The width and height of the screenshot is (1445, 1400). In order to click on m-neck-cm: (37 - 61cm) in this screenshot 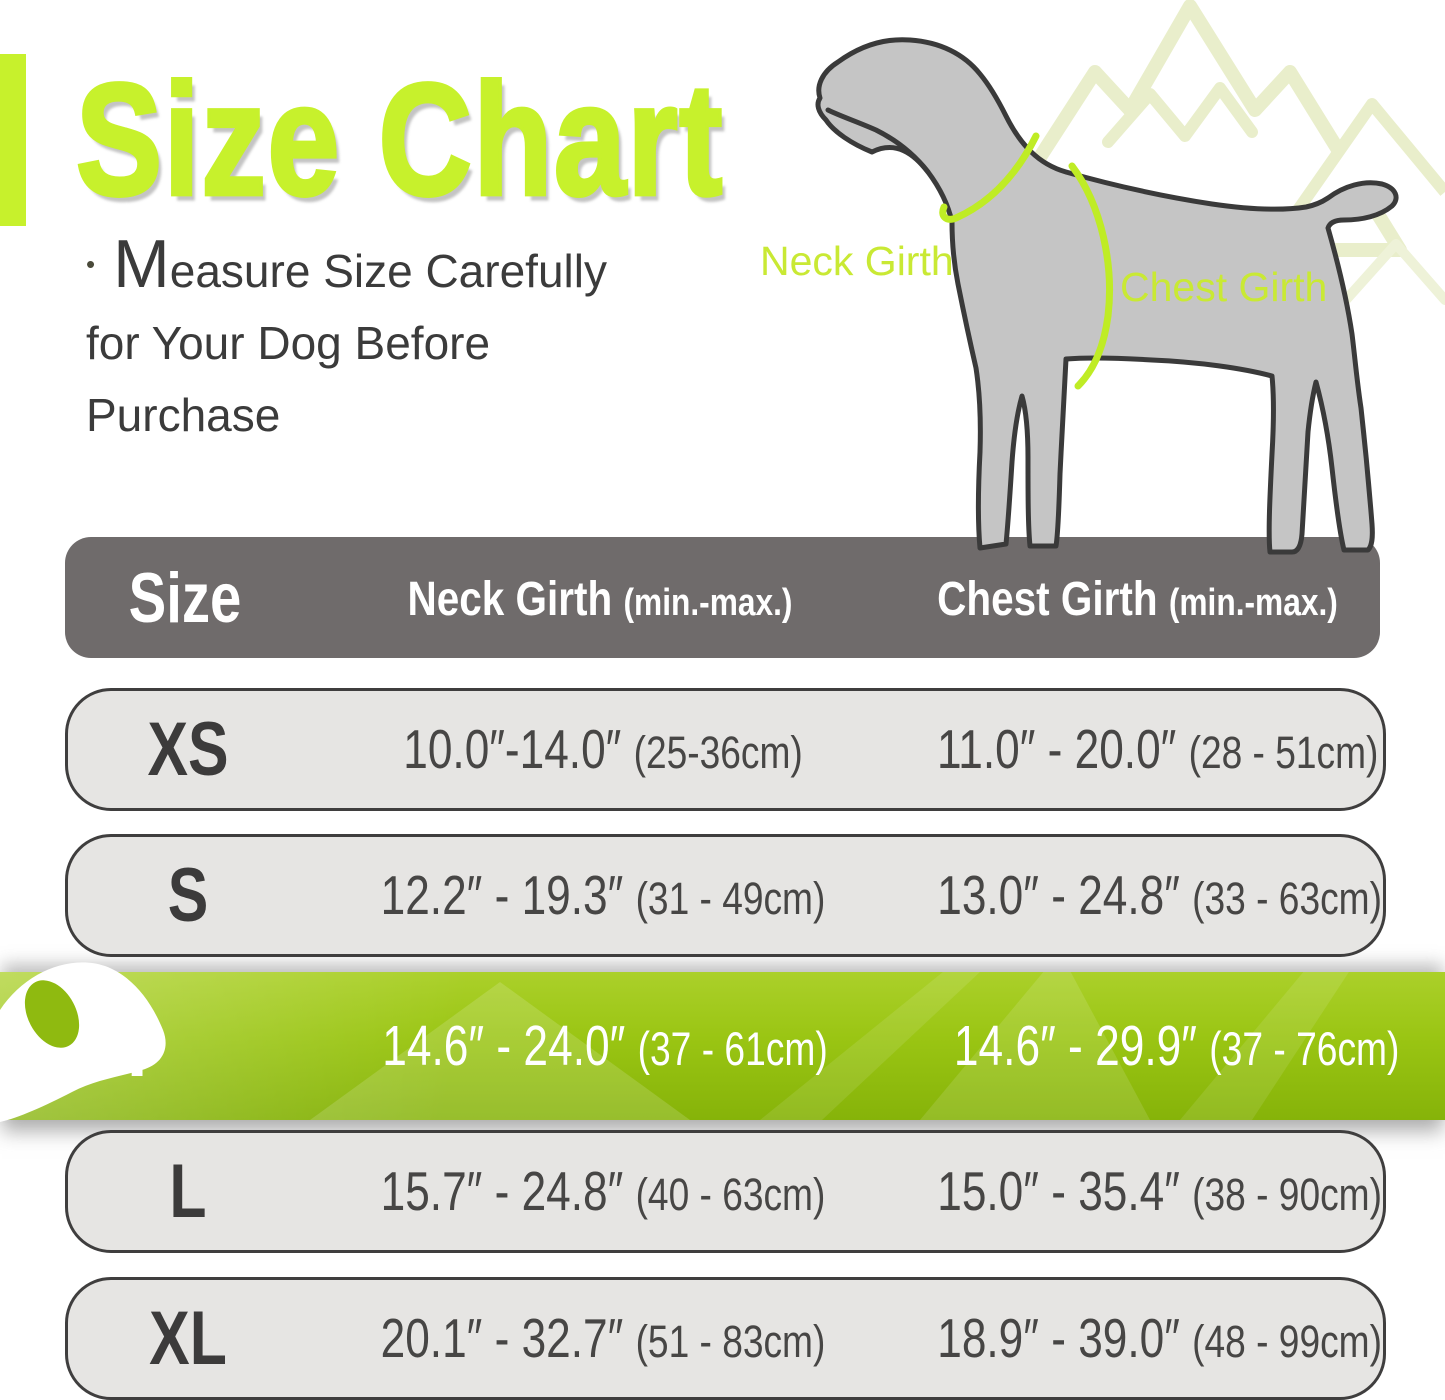, I will do `click(732, 1048)`.